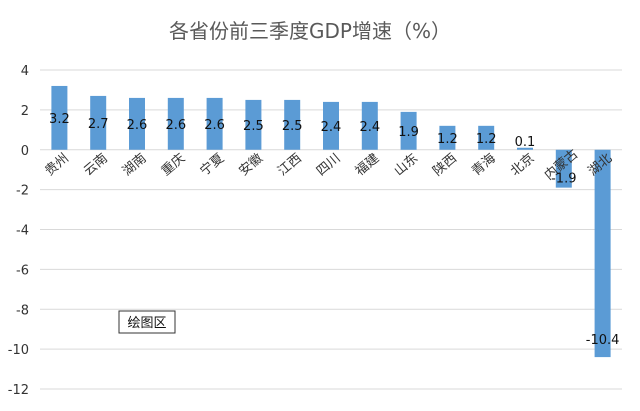 Image resolution: width=640 pixels, height=411 pixels. I want to click on category-label: 贵州, so click(57, 165).